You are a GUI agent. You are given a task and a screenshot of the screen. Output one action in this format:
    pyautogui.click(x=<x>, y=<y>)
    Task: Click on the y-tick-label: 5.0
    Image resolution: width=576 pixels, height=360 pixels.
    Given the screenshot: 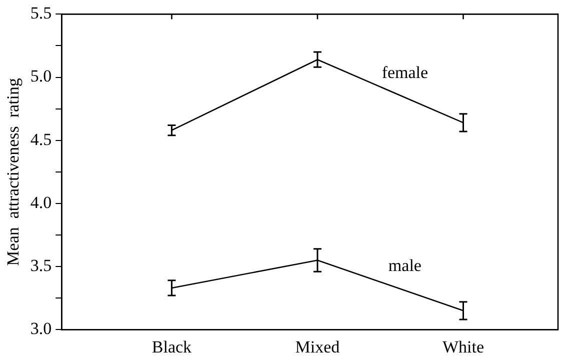 What is the action you would take?
    pyautogui.click(x=41, y=76)
    